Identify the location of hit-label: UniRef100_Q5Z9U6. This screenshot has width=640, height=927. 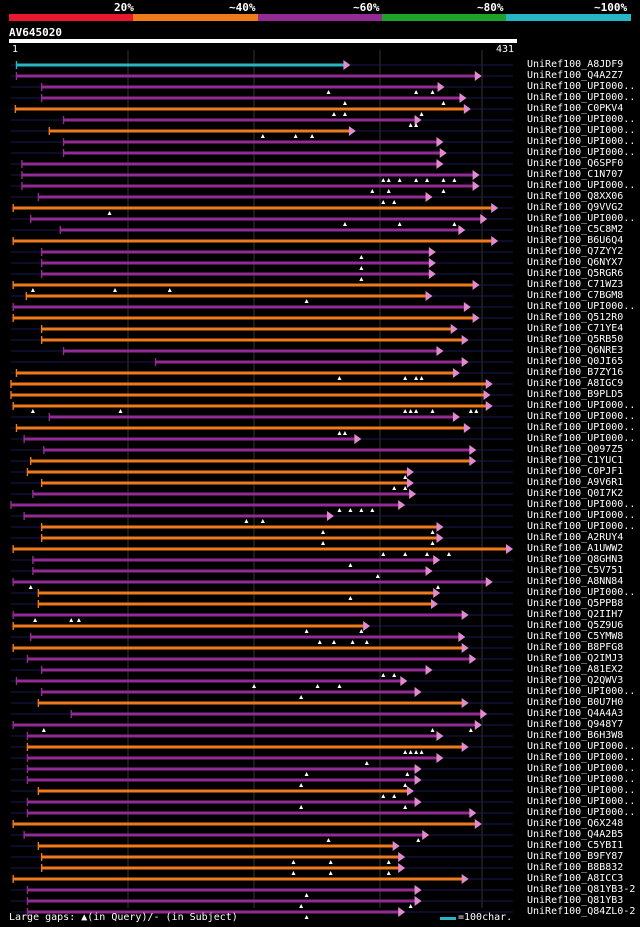
(575, 625).